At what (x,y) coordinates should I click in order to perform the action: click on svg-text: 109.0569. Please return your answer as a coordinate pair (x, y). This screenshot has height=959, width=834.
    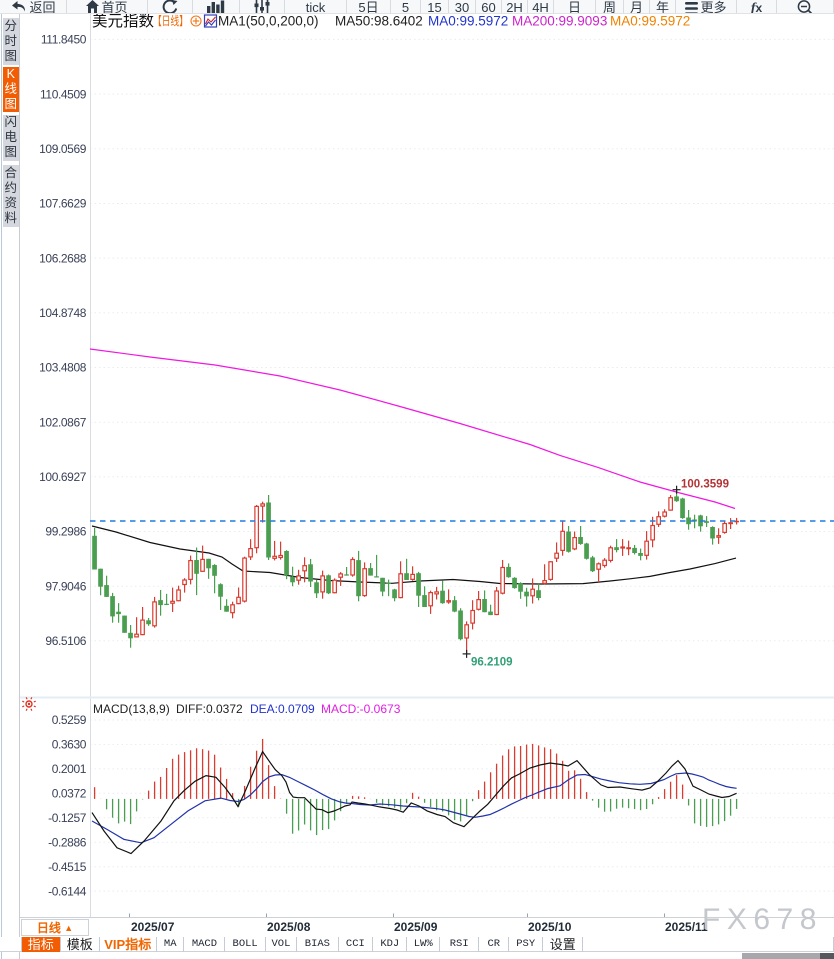
    Looking at the image, I should click on (63, 149).